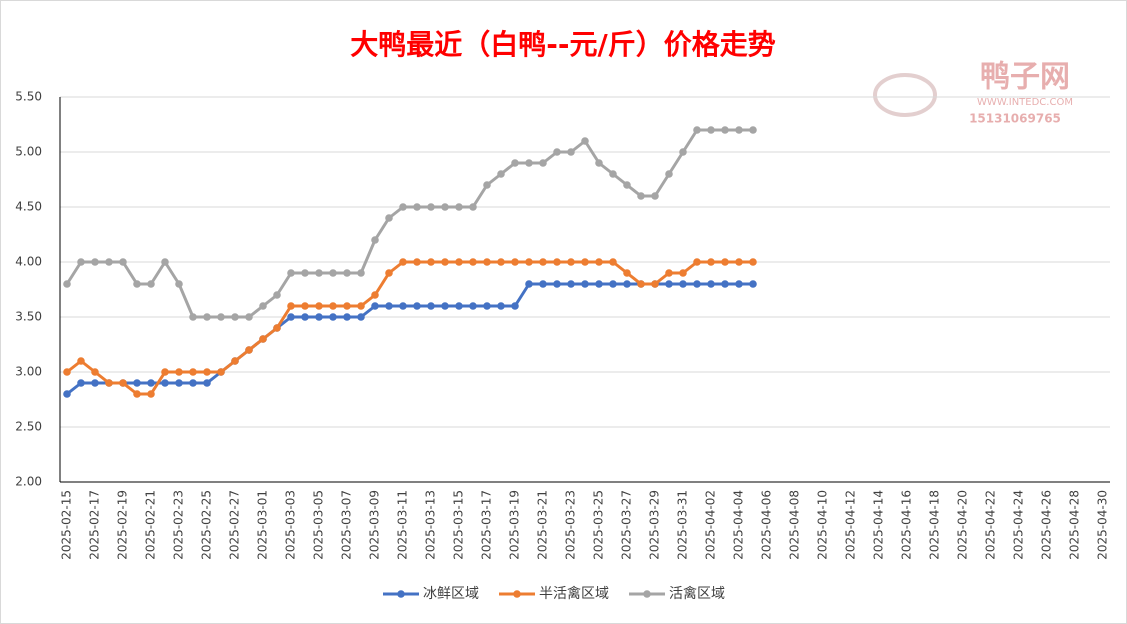  What do you see at coordinates (347, 525) in the screenshot?
I see `x-tick-label: 2025-03-07` at bounding box center [347, 525].